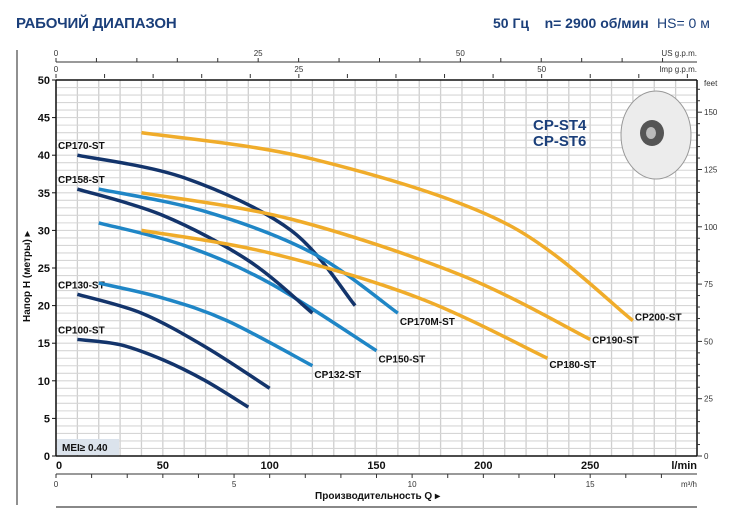  What do you see at coordinates (56, 53) in the screenshot?
I see `us-gpm-tick-label: 0` at bounding box center [56, 53].